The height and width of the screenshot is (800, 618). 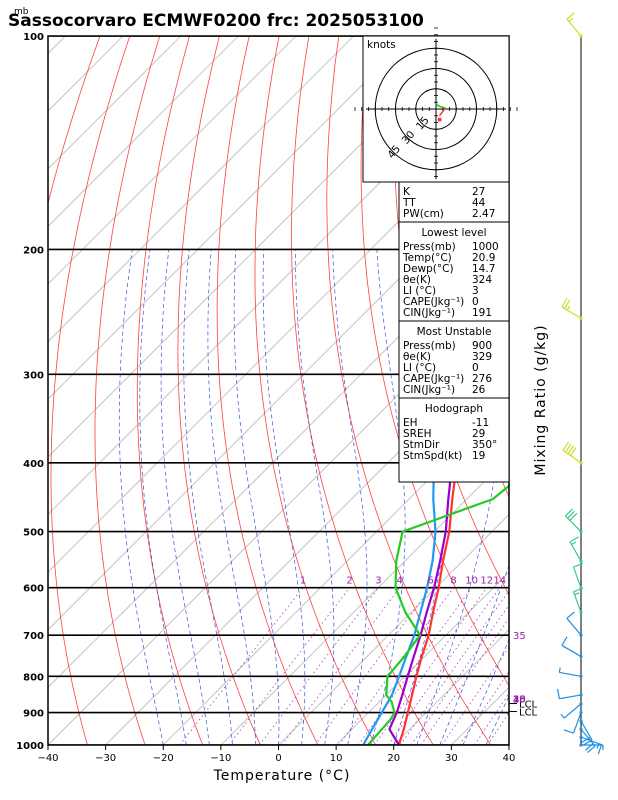 I want to click on table-row-label: PW(cm), so click(x=423, y=214).